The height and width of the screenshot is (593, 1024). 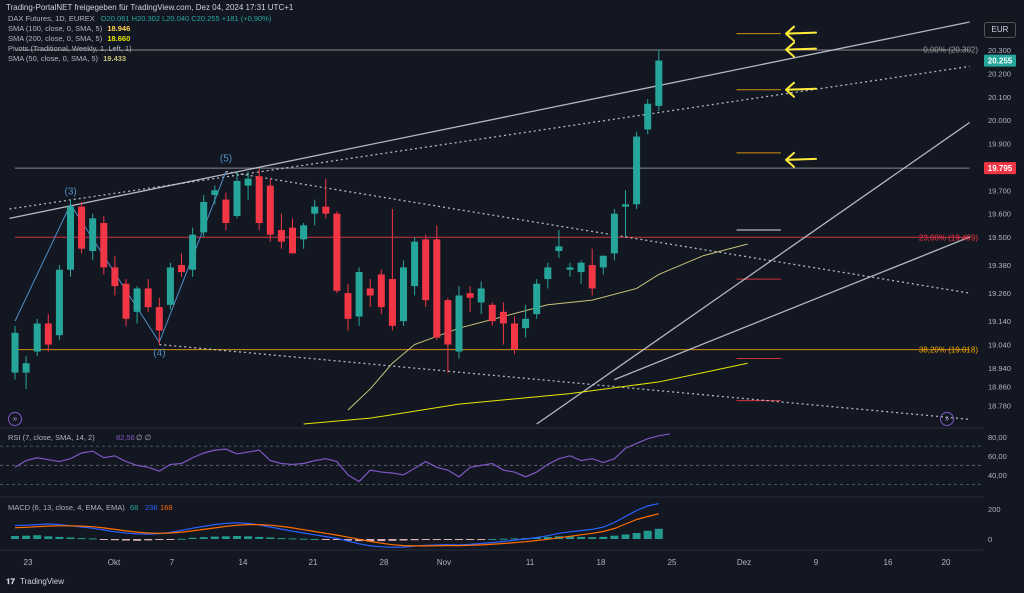 I want to click on wave-label: (3), so click(x=71, y=191).